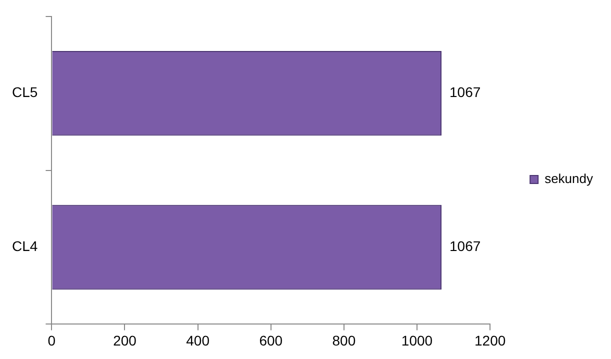 This screenshot has height=359, width=611. What do you see at coordinates (125, 340) in the screenshot?
I see `x-tick-label: 200` at bounding box center [125, 340].